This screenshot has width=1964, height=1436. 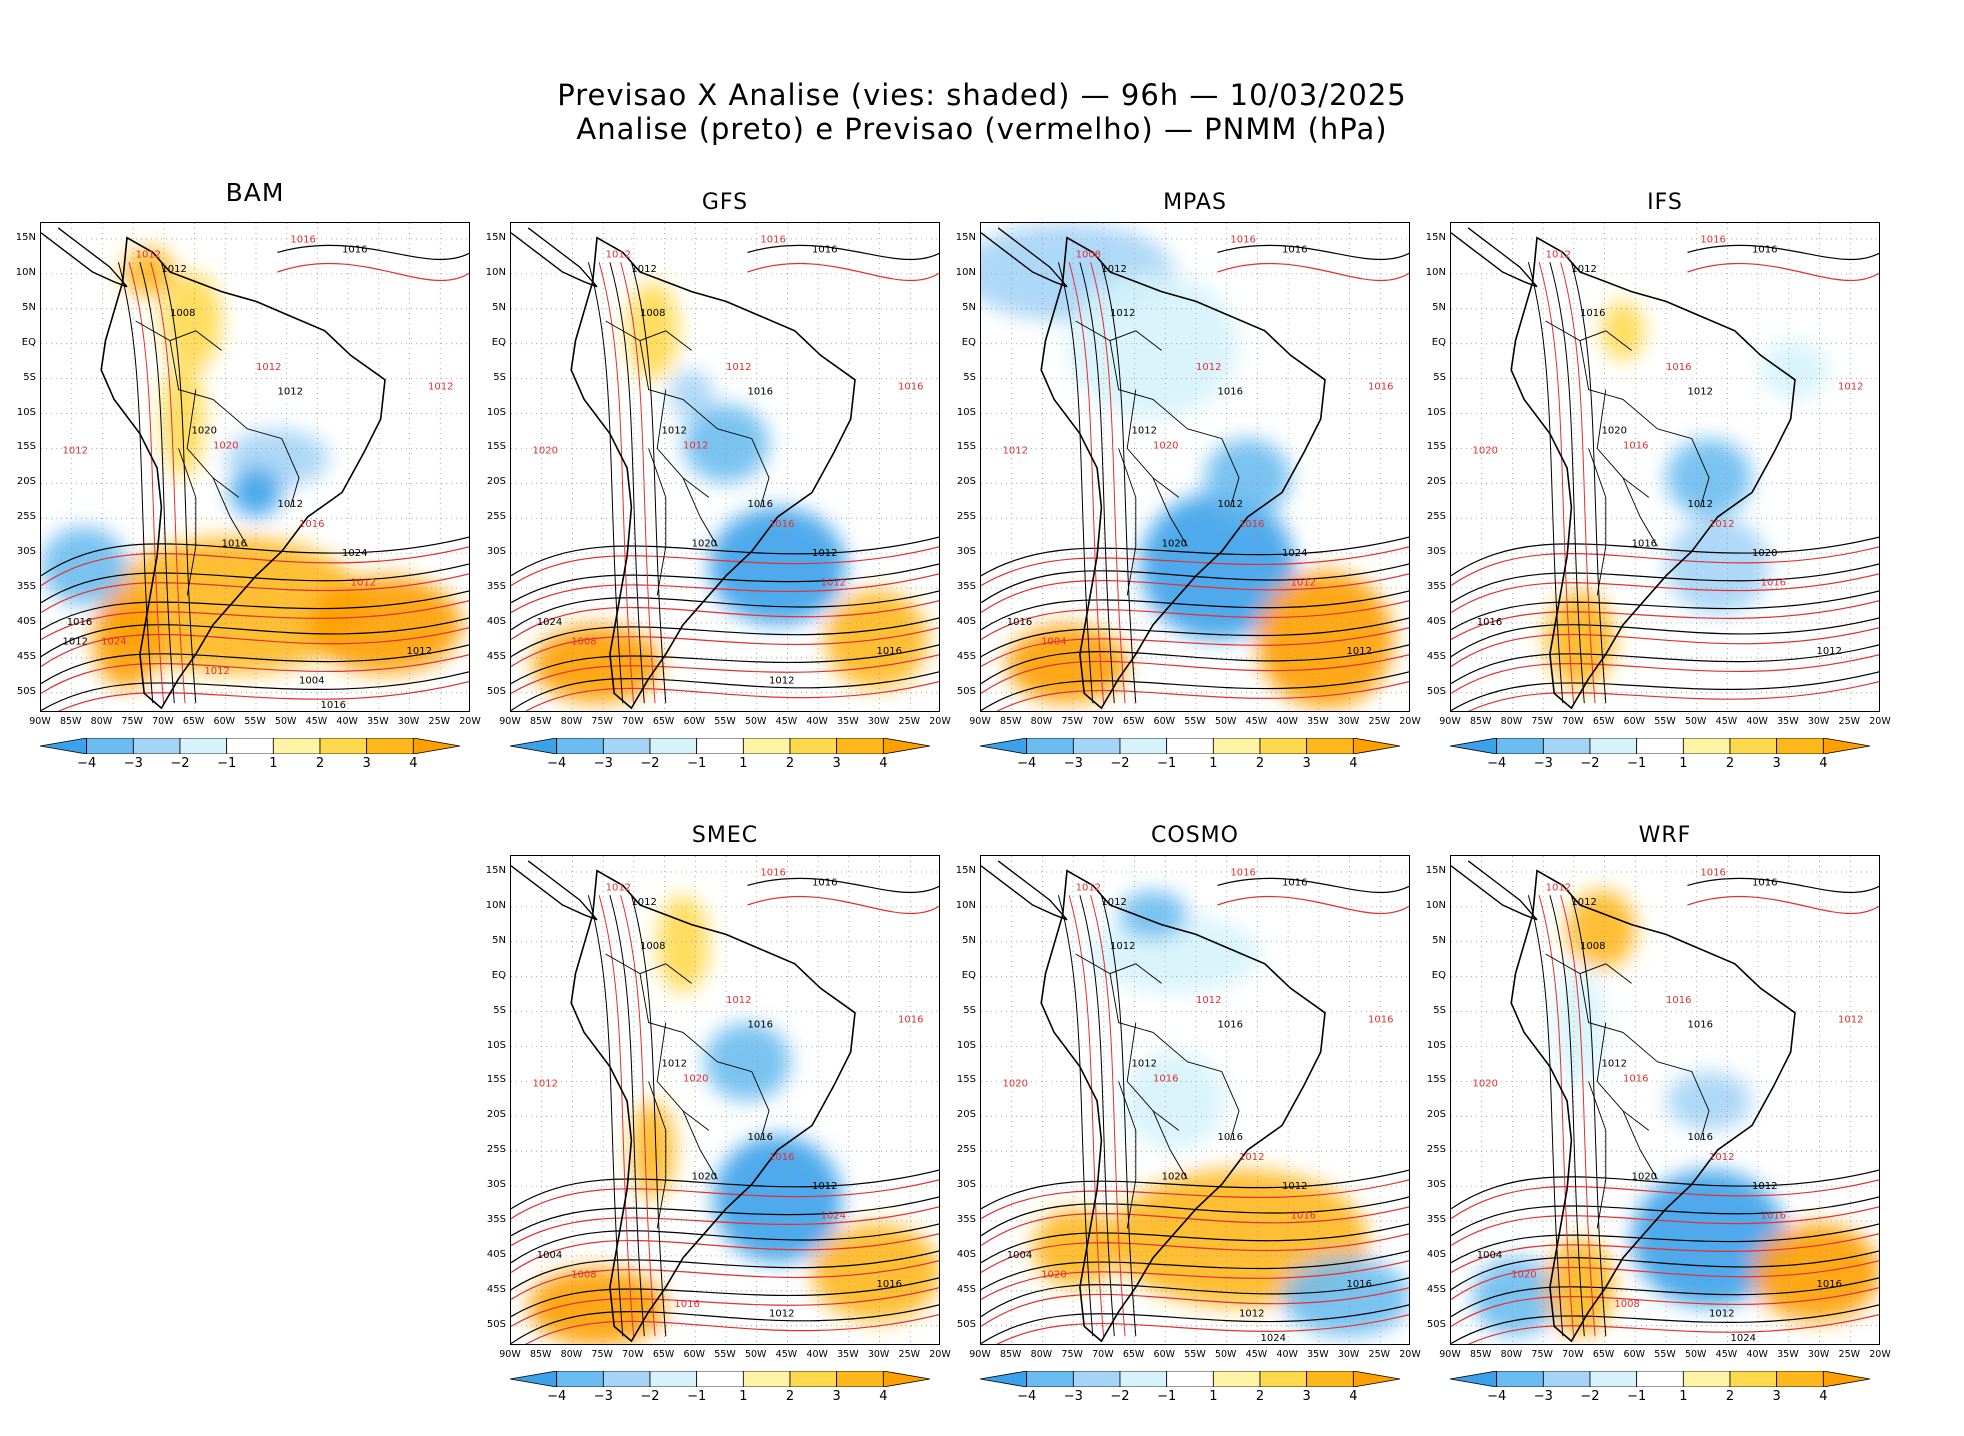 What do you see at coordinates (969, 1010) in the screenshot?
I see `lat-label: 5S` at bounding box center [969, 1010].